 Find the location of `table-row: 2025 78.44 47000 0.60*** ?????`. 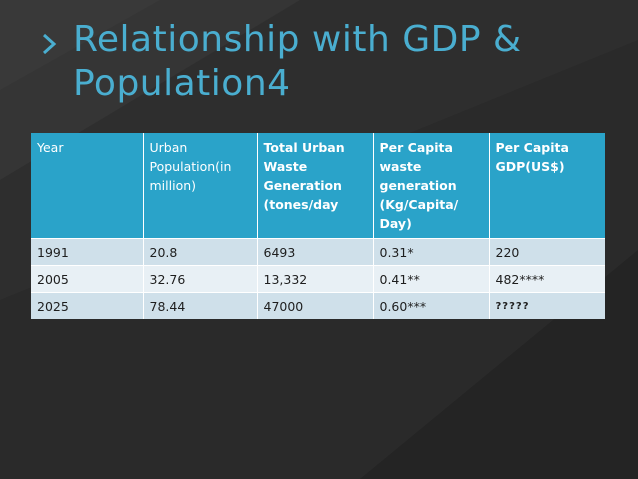

table-row: 2025 78.44 47000 0.60*** ????? is located at coordinates (318, 305).